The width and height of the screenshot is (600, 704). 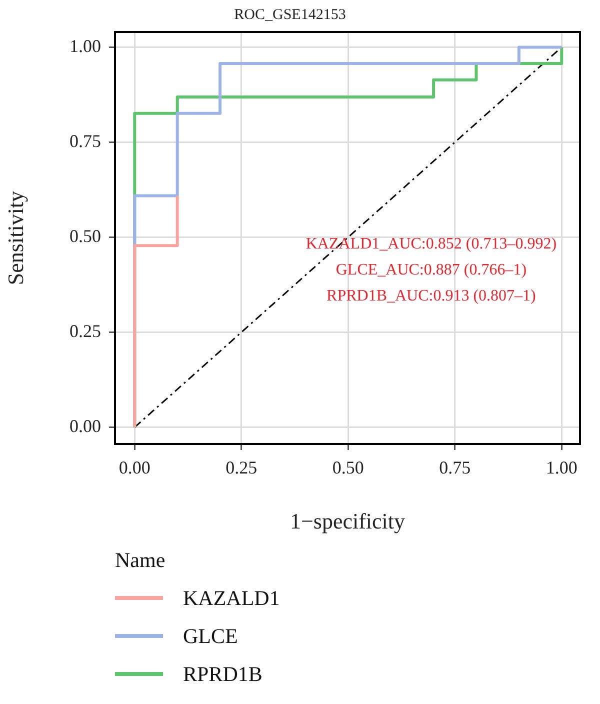 What do you see at coordinates (85, 426) in the screenshot?
I see `y-tick-label: 0.00` at bounding box center [85, 426].